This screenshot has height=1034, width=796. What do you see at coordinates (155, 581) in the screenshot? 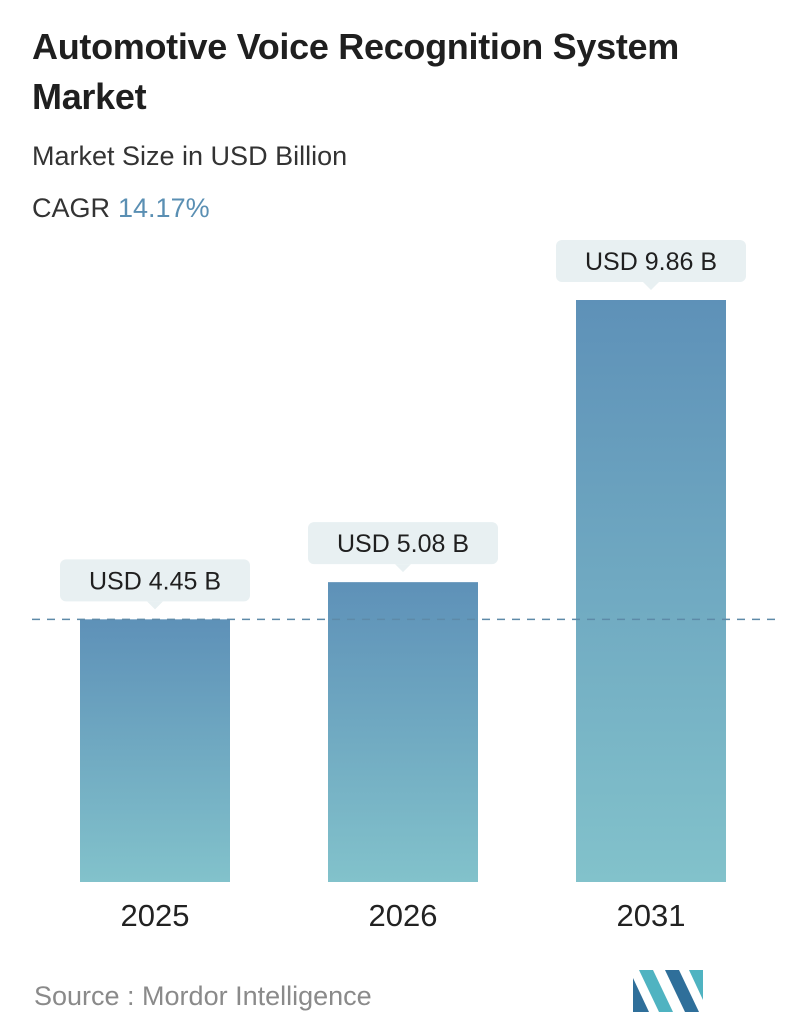
I see `data-label: USD 4.45 B` at bounding box center [155, 581].